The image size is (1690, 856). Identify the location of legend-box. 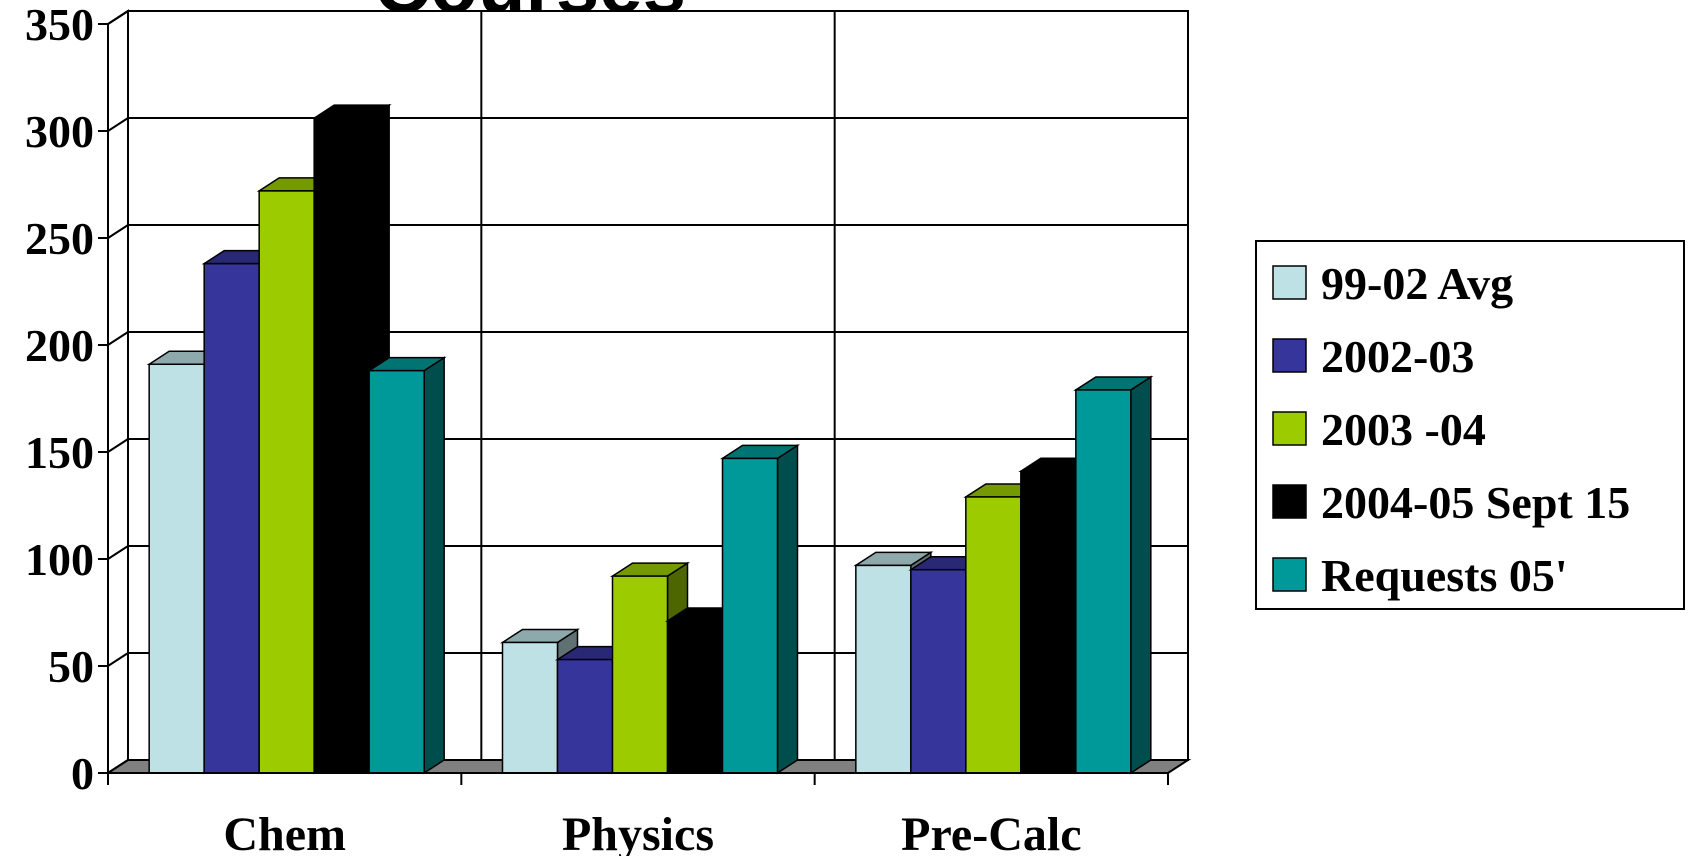
(1470, 425).